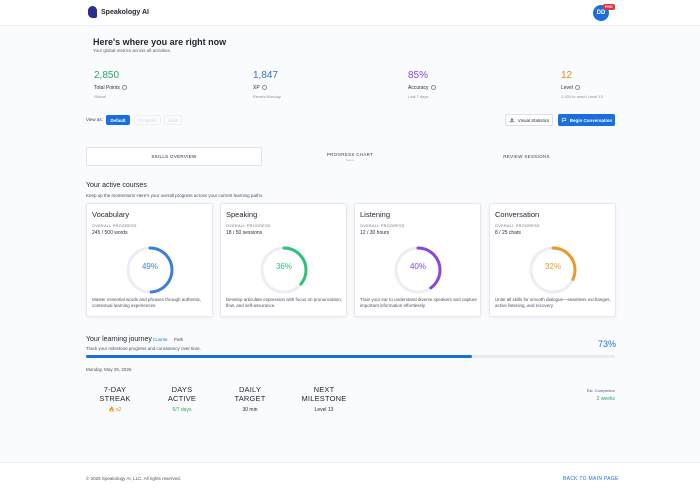 Image resolution: width=700 pixels, height=492 pixels. I want to click on metric-total-points: 2,850 Total Points Global, so click(110, 84).